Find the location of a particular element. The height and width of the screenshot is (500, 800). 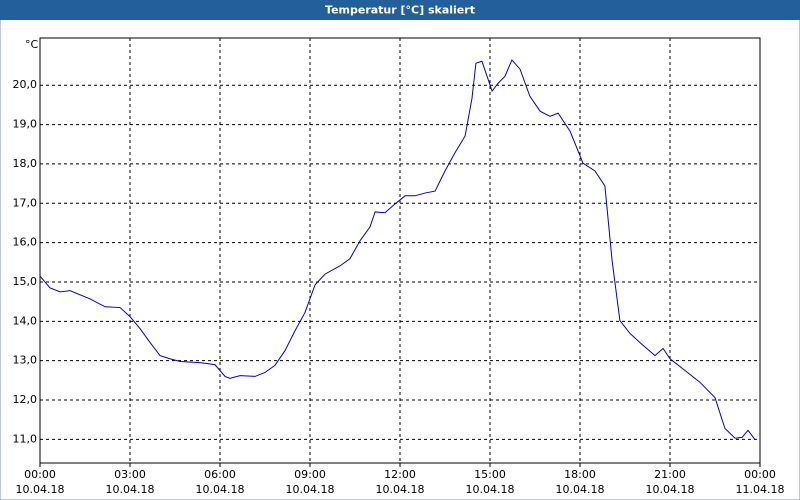

y-tick-label: 17,0 is located at coordinates (25, 202).